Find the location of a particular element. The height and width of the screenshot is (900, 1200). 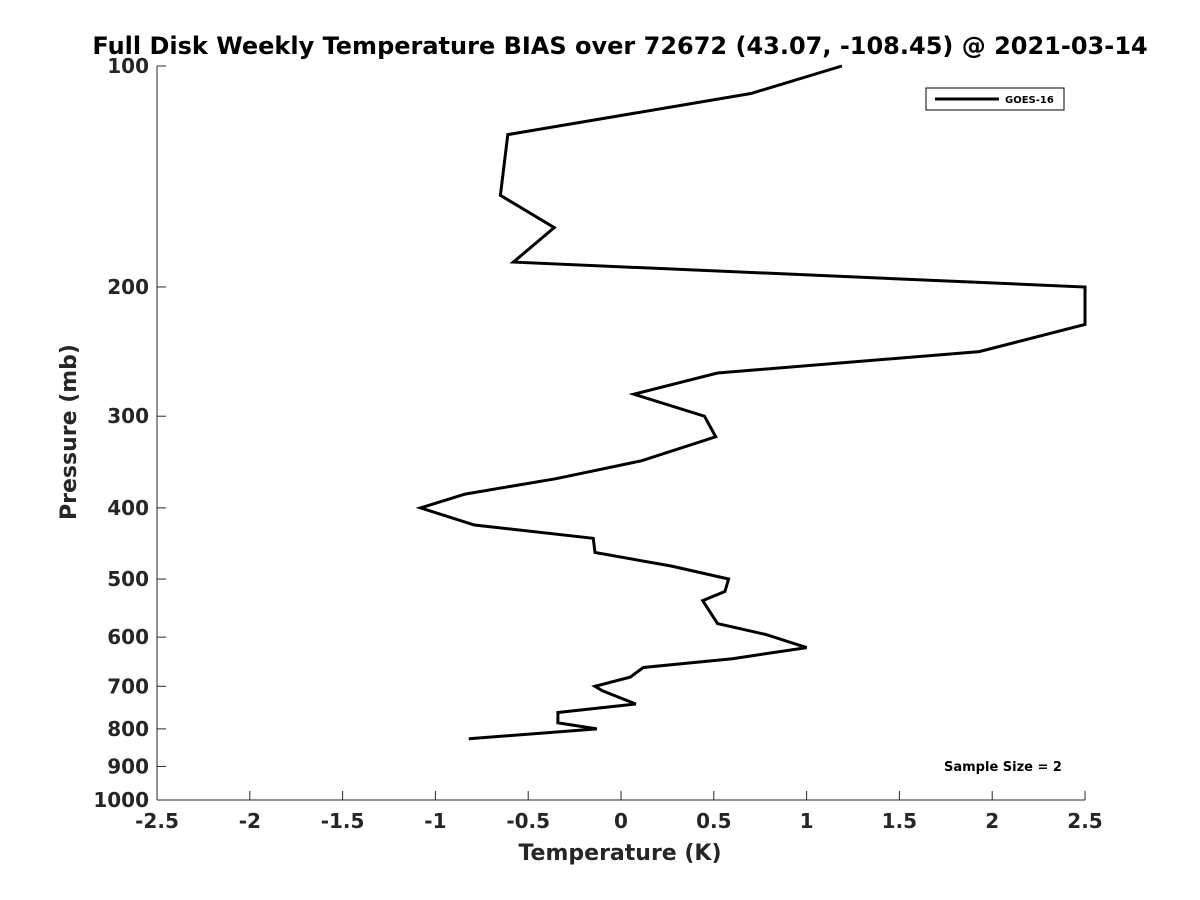

x-tick-label: -0.5 is located at coordinates (528, 821).